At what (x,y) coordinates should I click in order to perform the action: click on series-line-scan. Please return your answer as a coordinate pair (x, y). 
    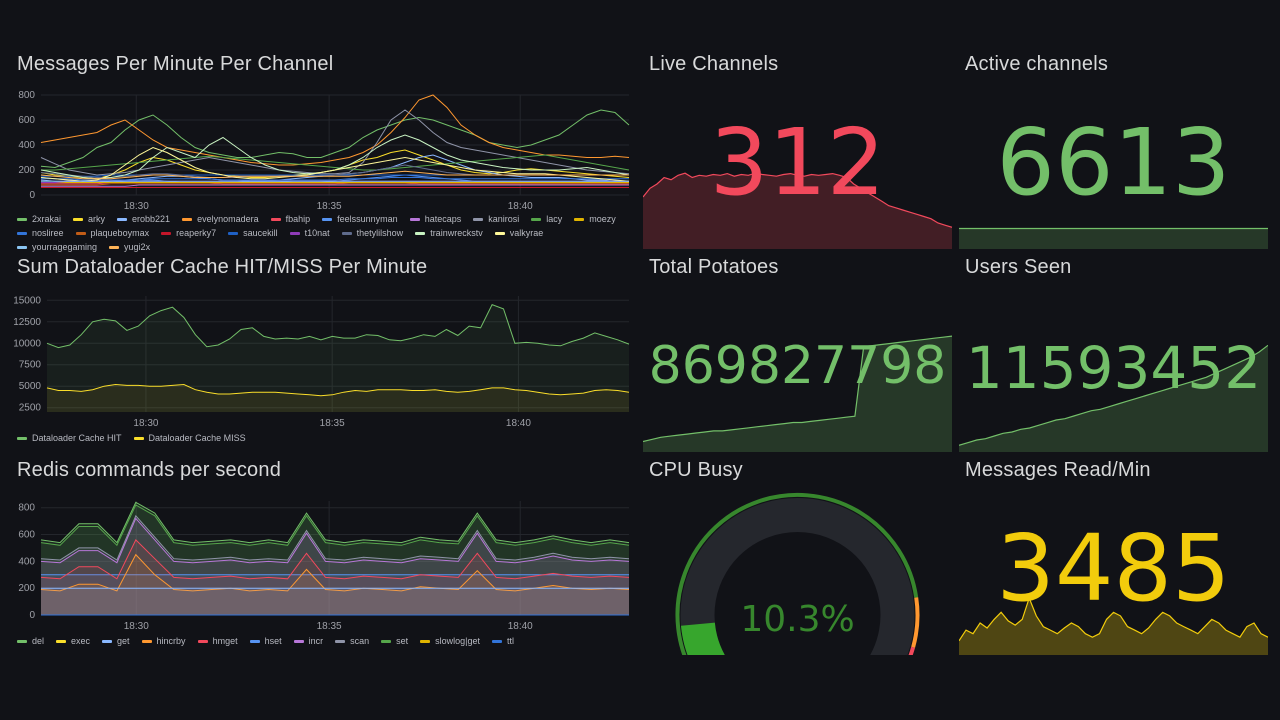
    Looking at the image, I should click on (335, 537).